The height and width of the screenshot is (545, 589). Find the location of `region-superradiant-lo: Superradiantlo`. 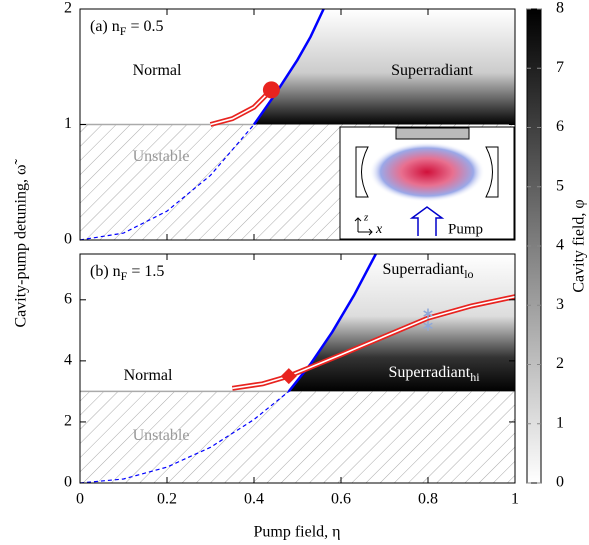

region-superradiant-lo: Superradiantlo is located at coordinates (427, 271).